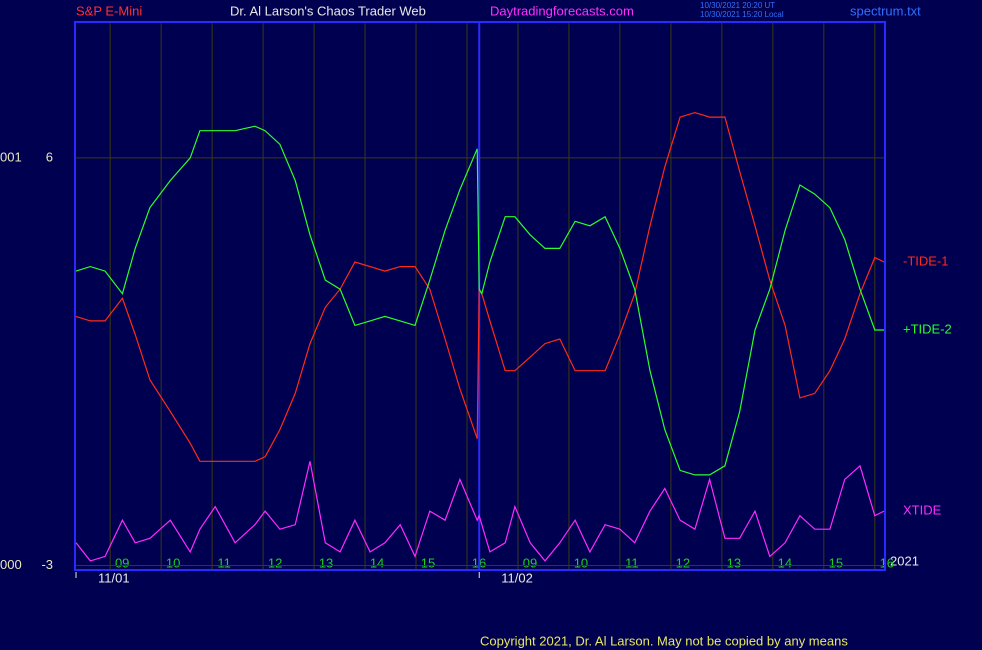 The width and height of the screenshot is (982, 650). Describe the element at coordinates (927, 328) in the screenshot. I see `series-label: +TIDE-2` at that location.